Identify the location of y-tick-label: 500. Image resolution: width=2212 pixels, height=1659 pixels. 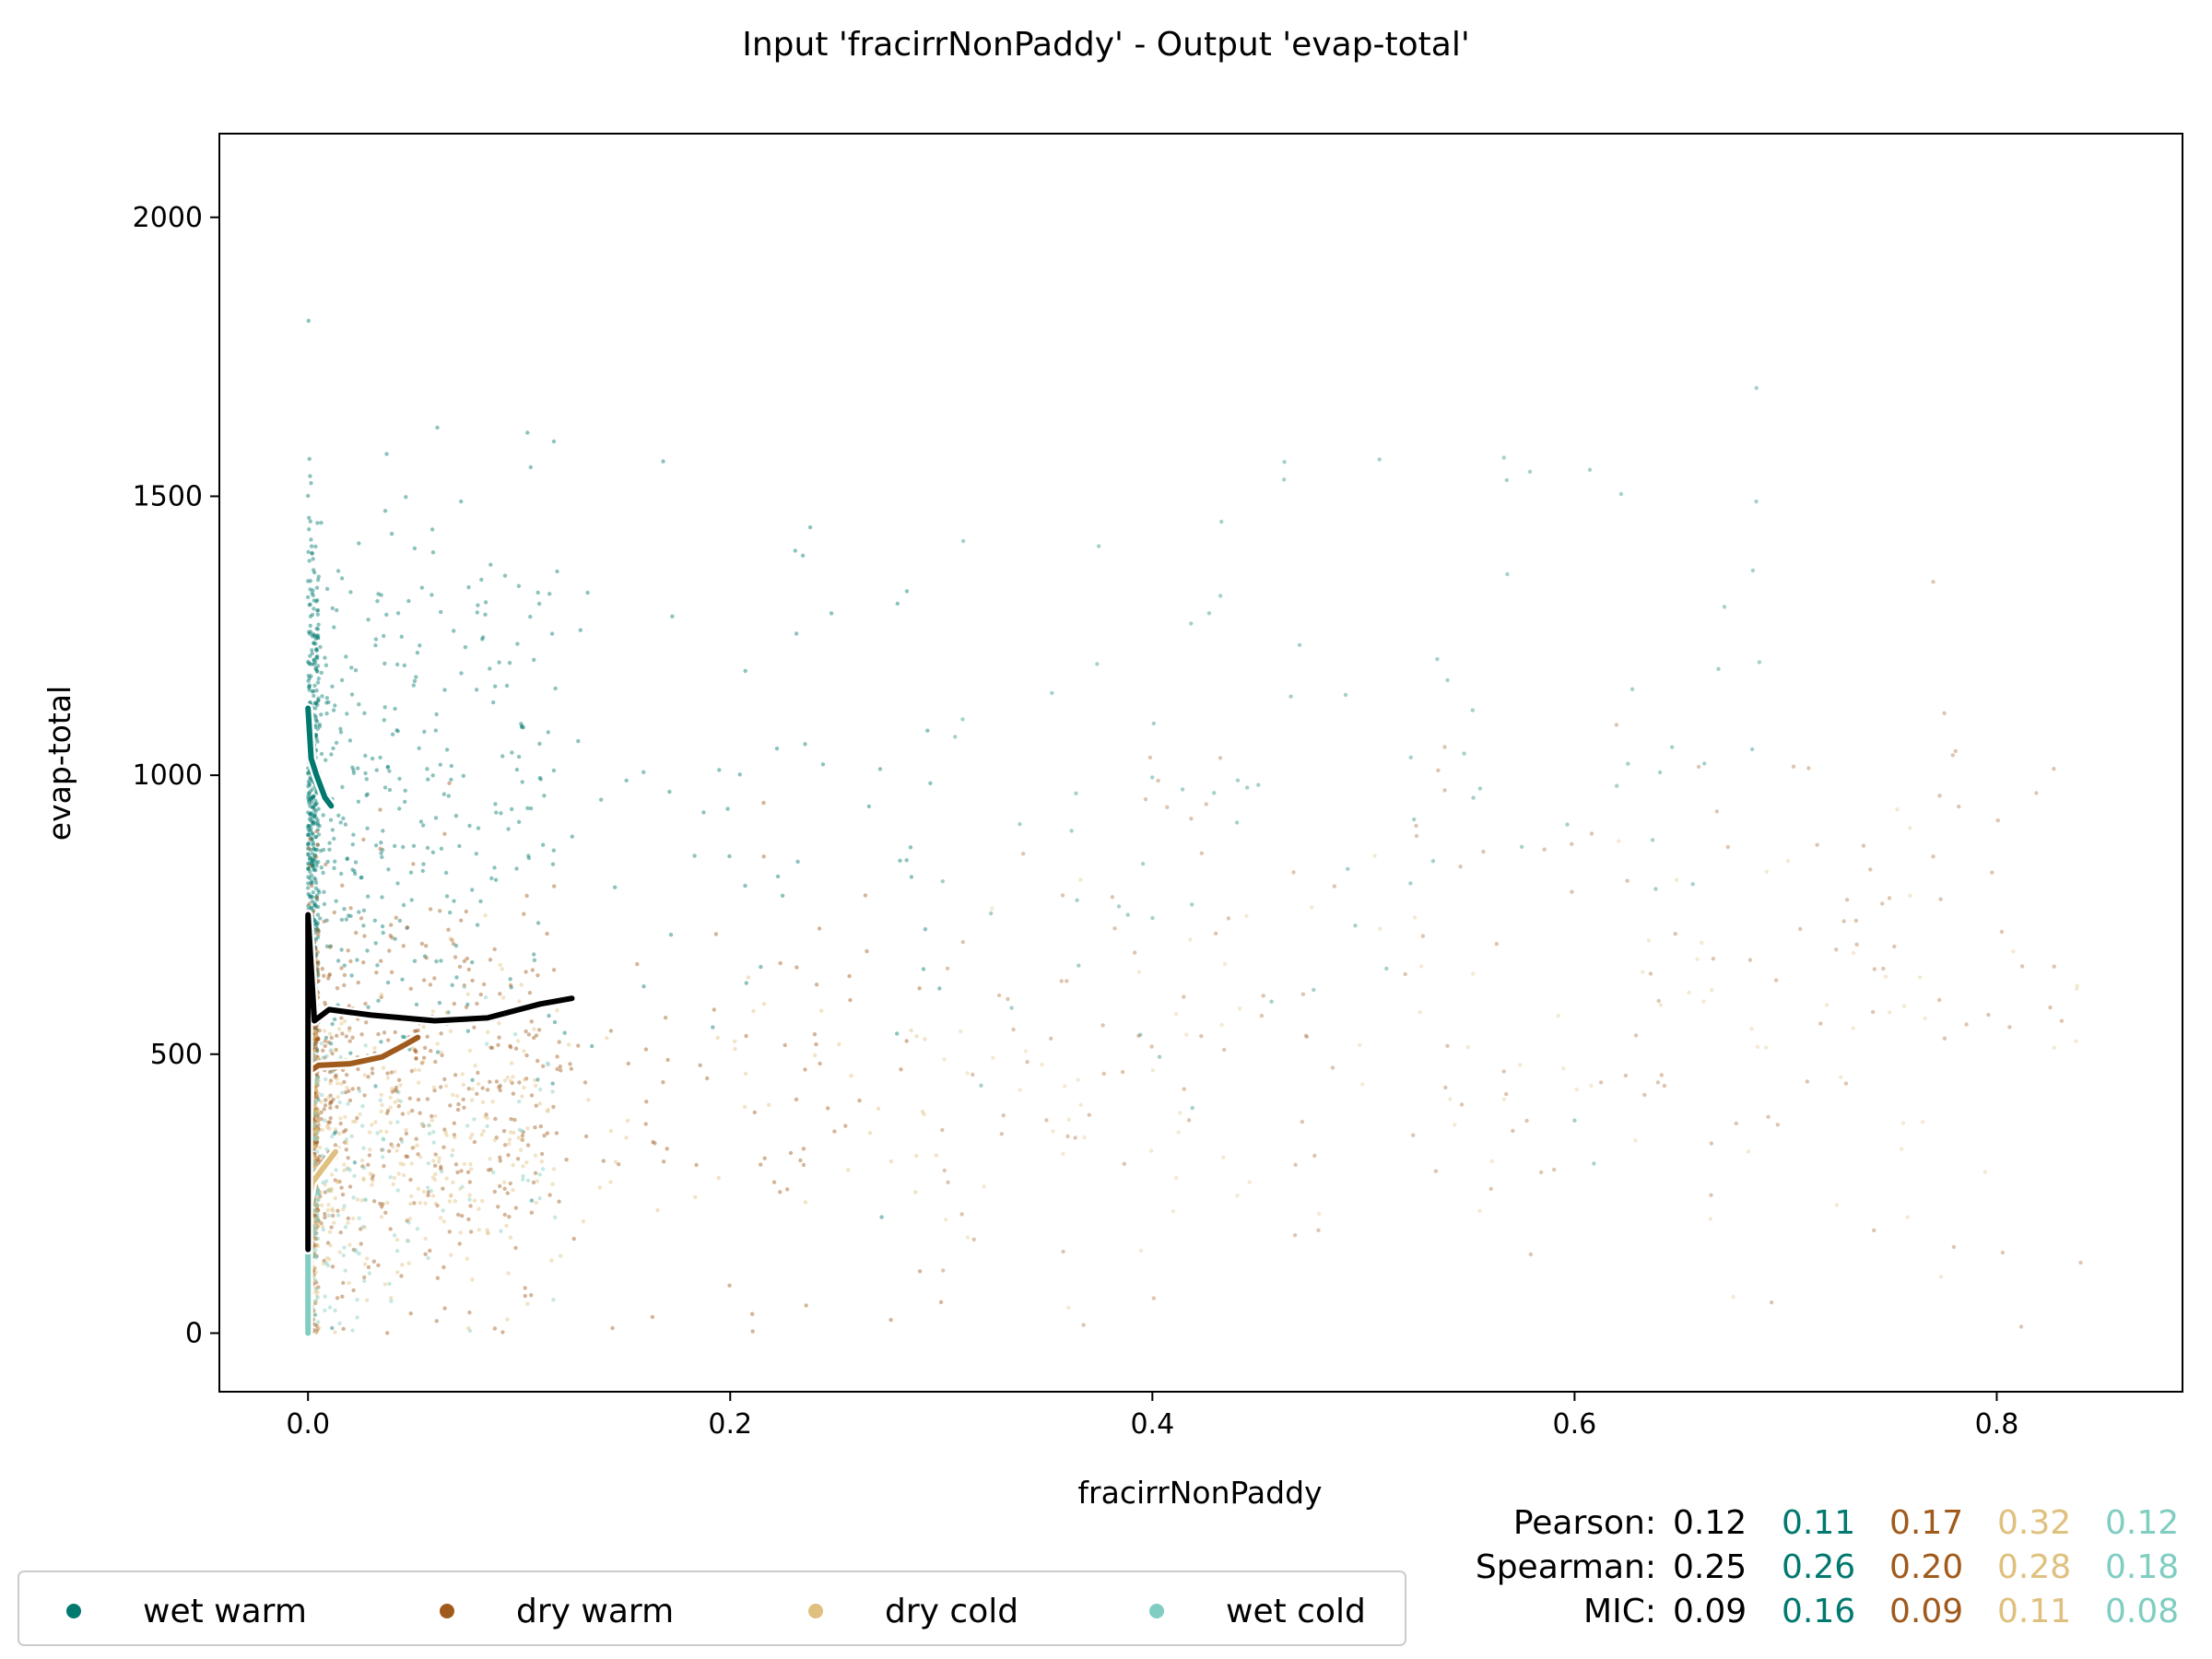
(176, 1055).